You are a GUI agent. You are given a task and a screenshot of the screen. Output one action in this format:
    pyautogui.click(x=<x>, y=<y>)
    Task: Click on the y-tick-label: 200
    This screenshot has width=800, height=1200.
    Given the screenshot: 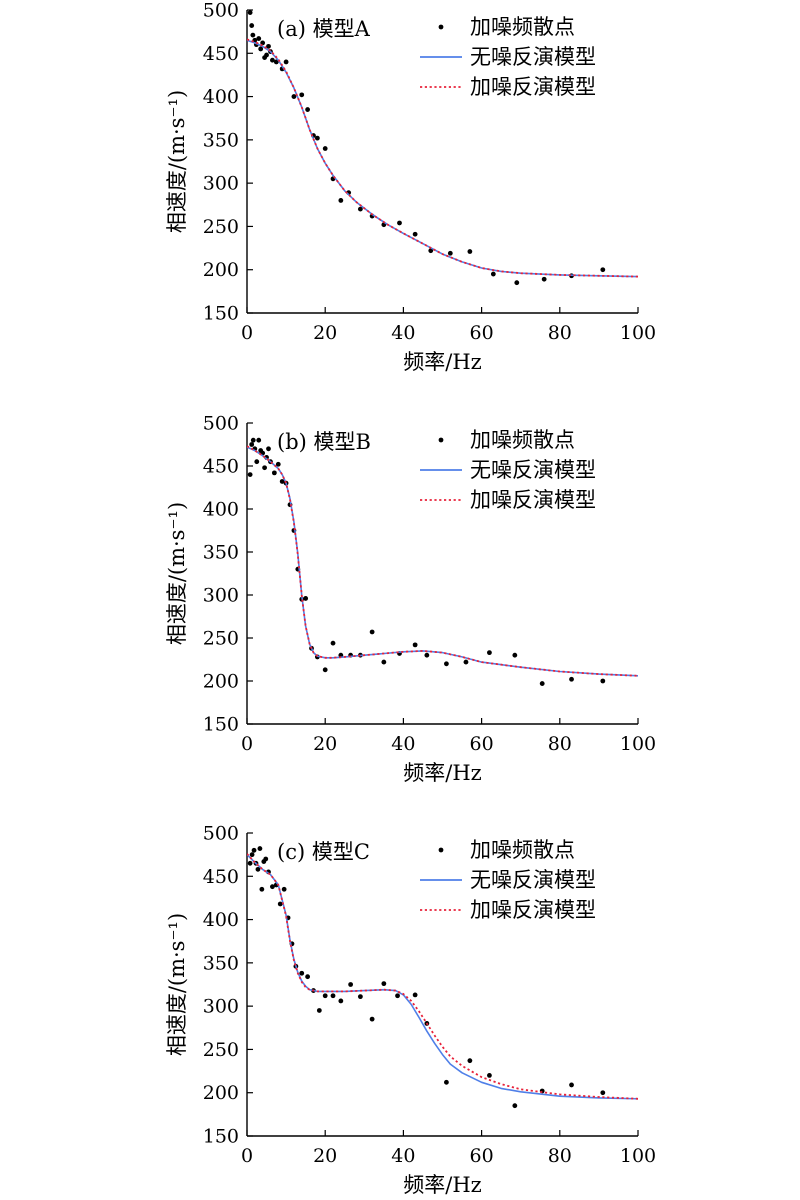 What is the action you would take?
    pyautogui.click(x=221, y=682)
    